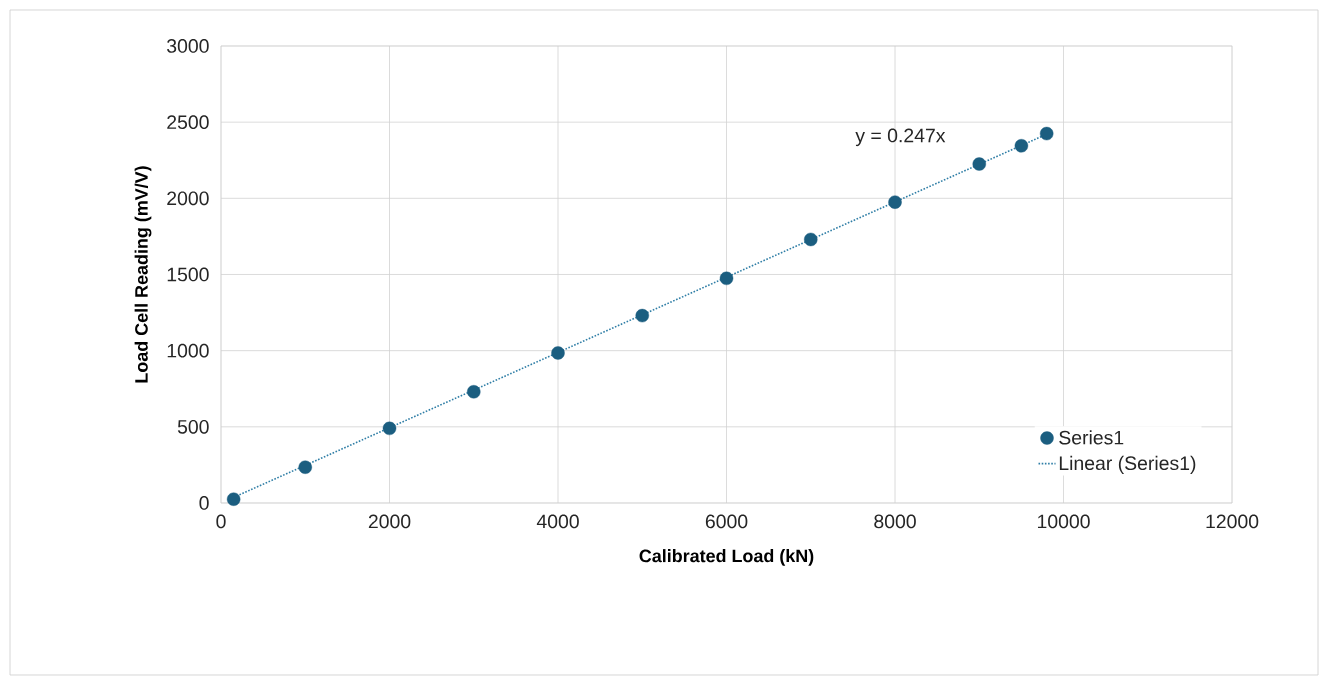 The height and width of the screenshot is (677, 1322). What do you see at coordinates (557, 521) in the screenshot?
I see `x-tick-label: 4000` at bounding box center [557, 521].